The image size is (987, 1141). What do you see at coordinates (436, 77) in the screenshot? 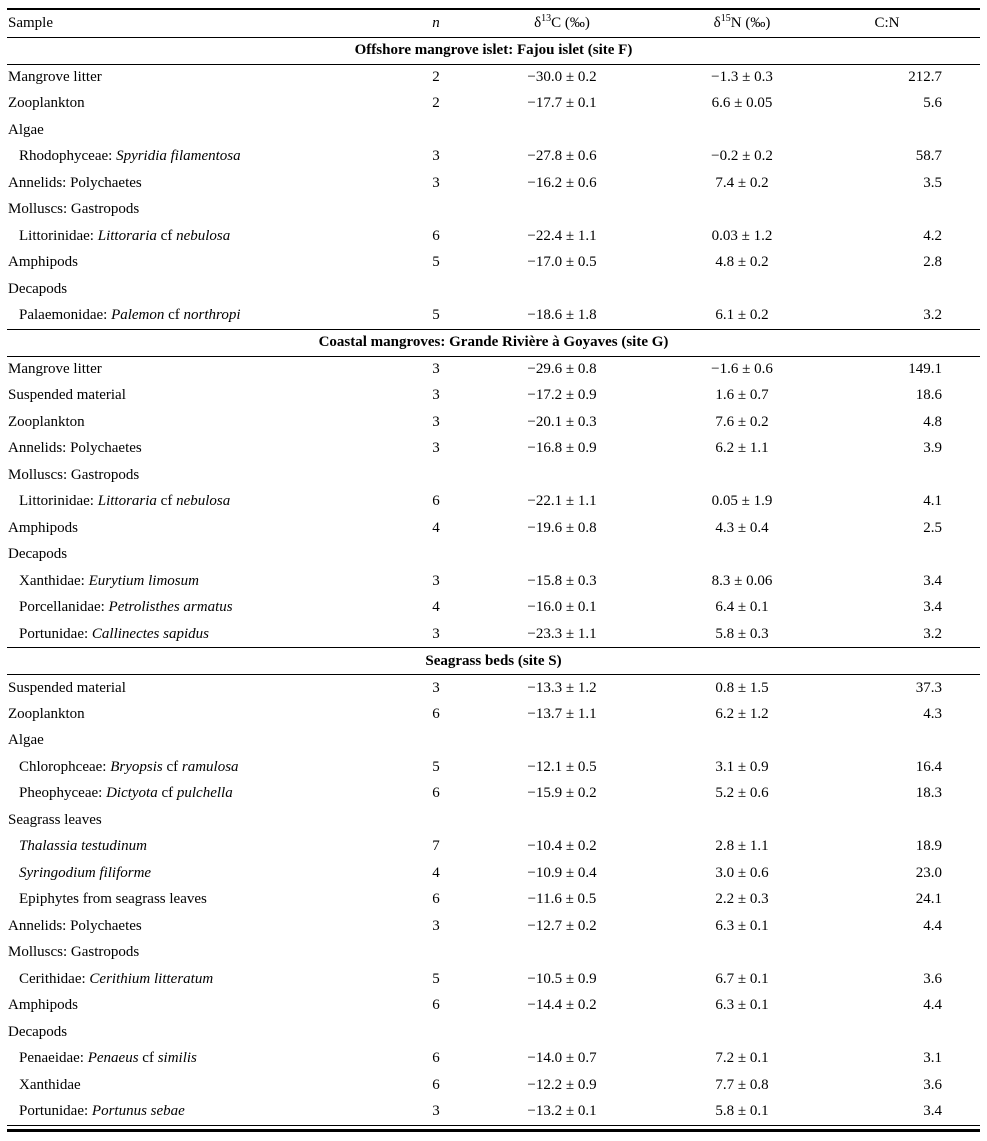
I see `n-cell: 2` at bounding box center [436, 77].